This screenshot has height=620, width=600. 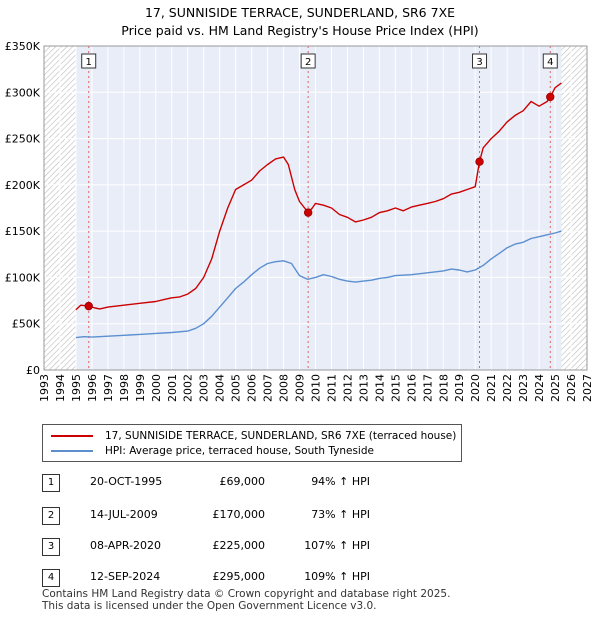 I want to click on sale-number-label: 1, so click(x=89, y=62).